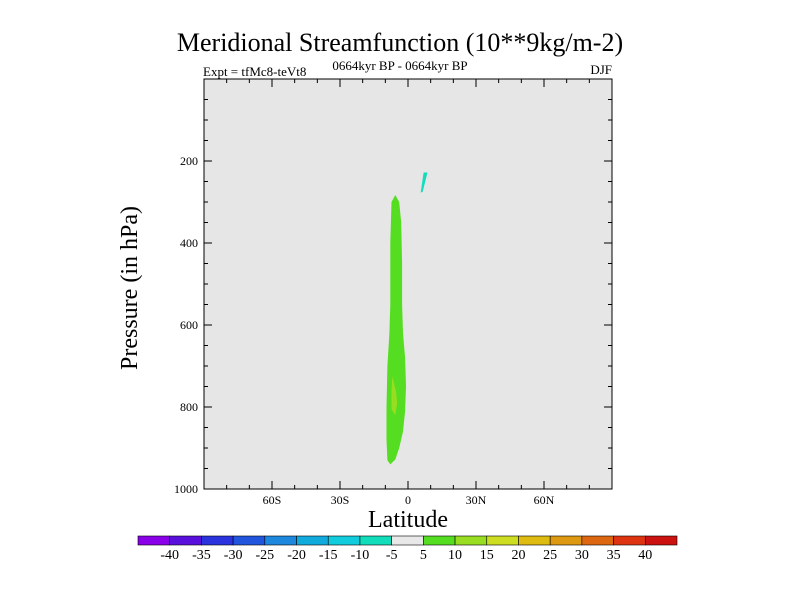 Image resolution: width=800 pixels, height=600 pixels. Describe the element at coordinates (296, 555) in the screenshot. I see `colorbar-label: -20` at that location.